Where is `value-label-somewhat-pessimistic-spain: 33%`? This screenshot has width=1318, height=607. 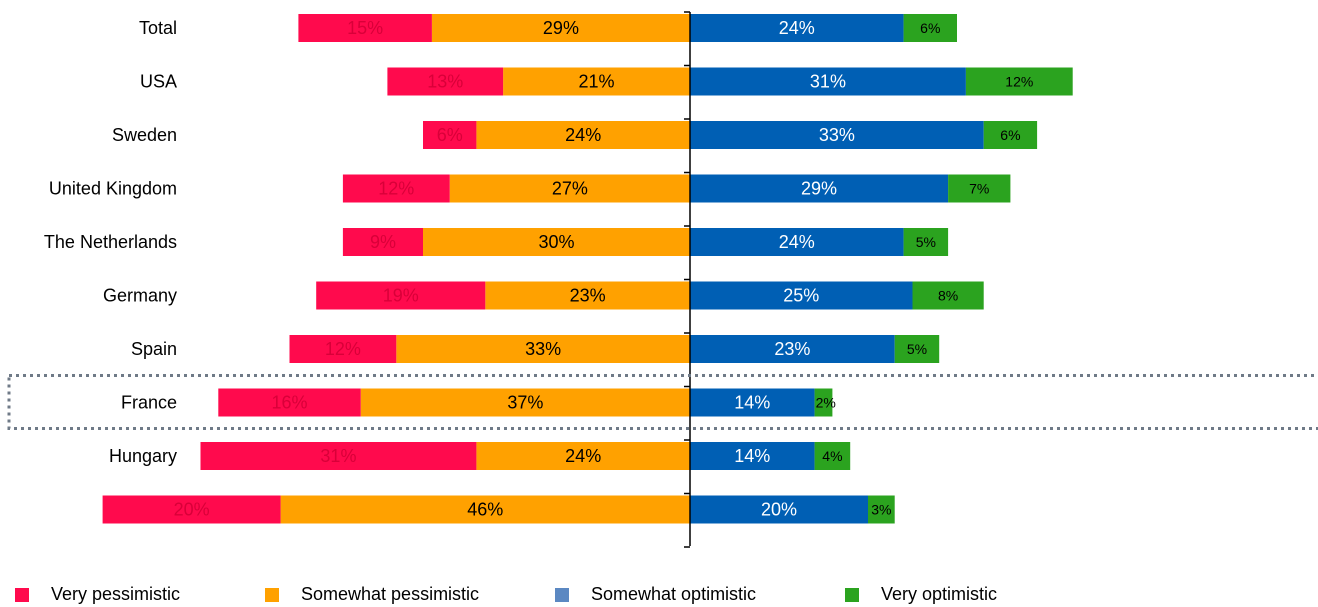 value-label-somewhat-pessimistic-spain: 33% is located at coordinates (543, 349).